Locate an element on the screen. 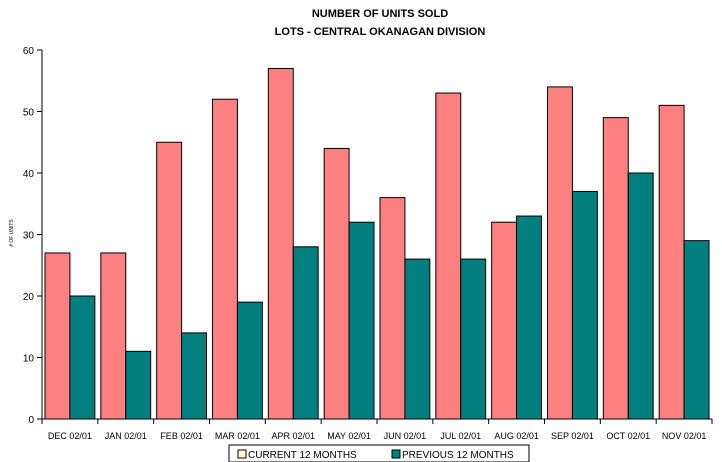 The image size is (722, 462). legend-box is located at coordinates (379, 453).